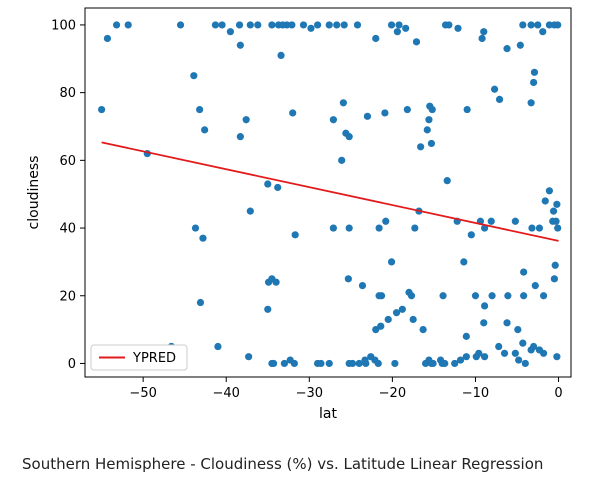 The height and width of the screenshot is (491, 594). I want to click on y-tick-label: 80, so click(67, 93).